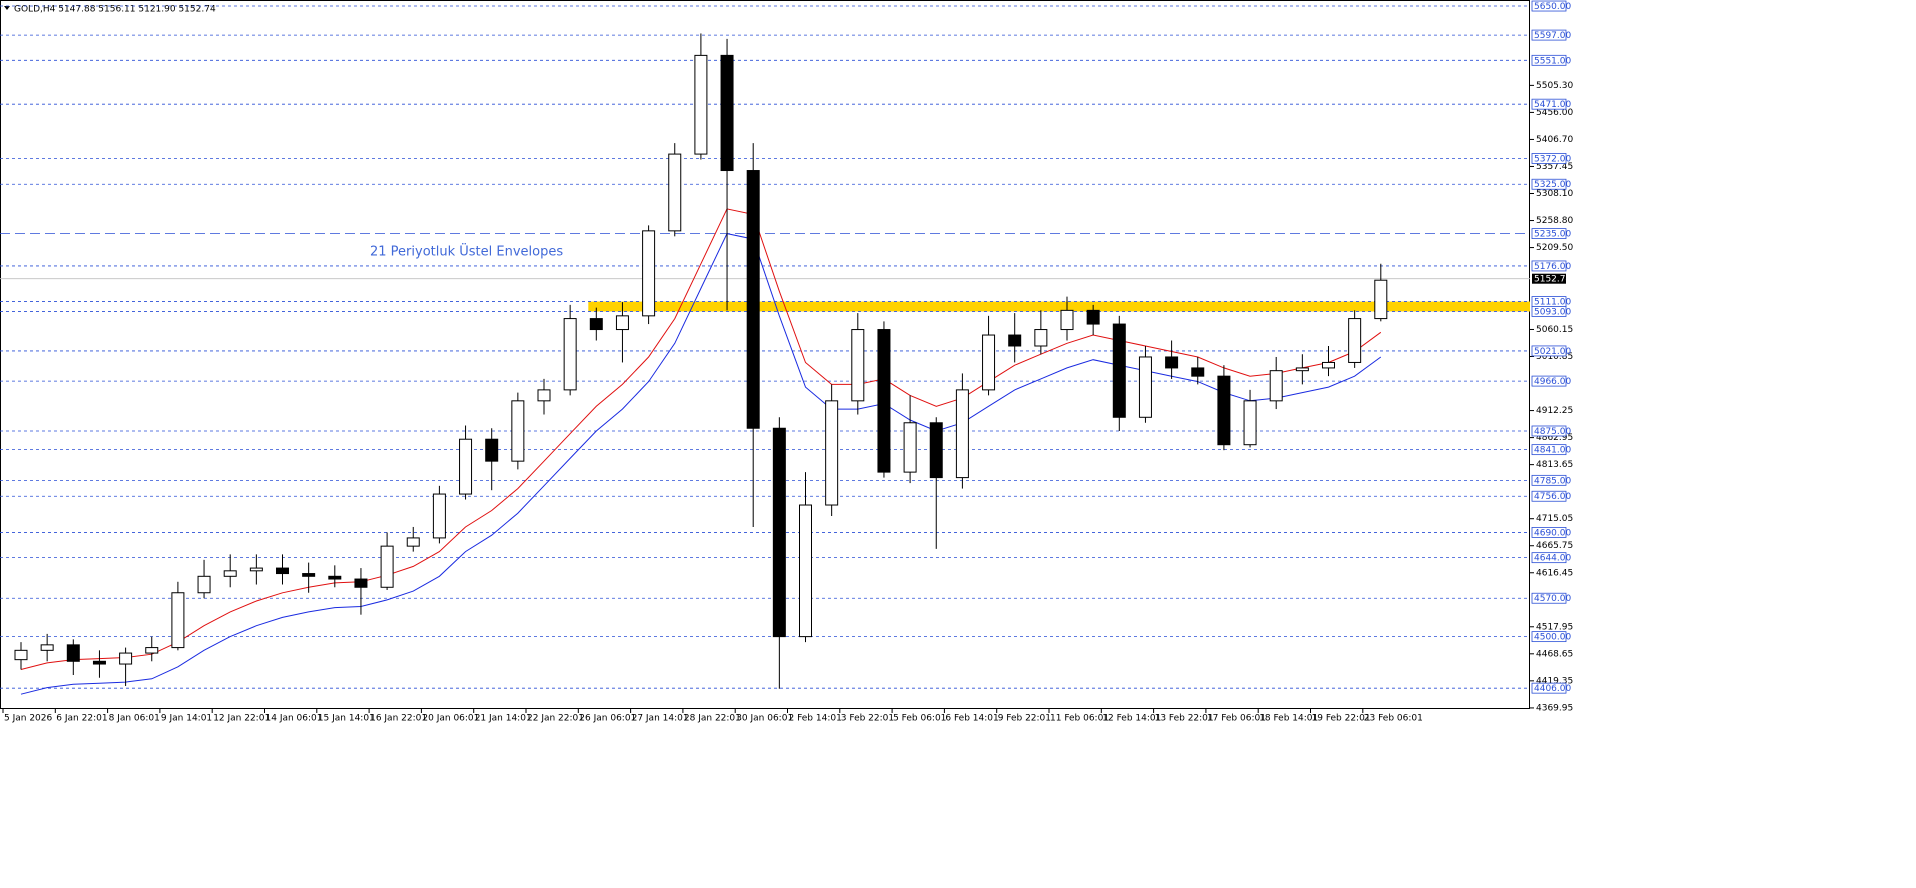  What do you see at coordinates (346, 719) in the screenshot?
I see `x-tick-label: 15 Jan 14:01` at bounding box center [346, 719].